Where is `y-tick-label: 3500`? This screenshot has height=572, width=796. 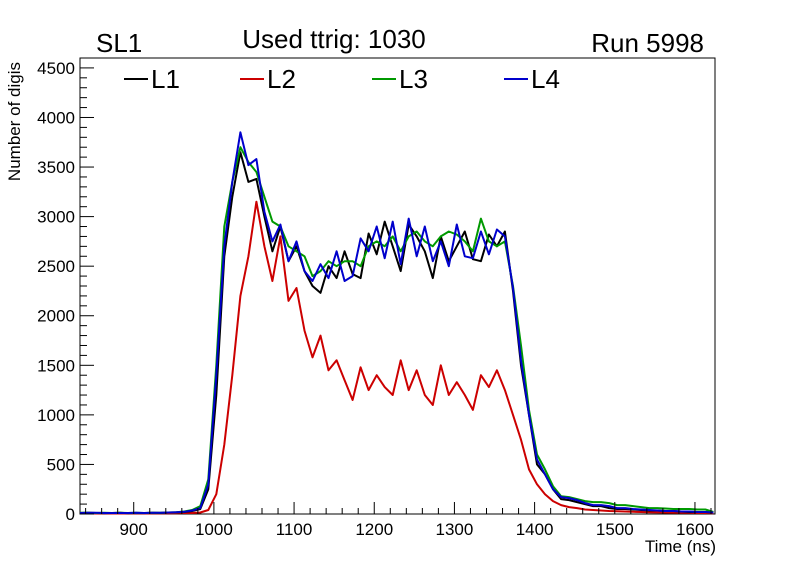 y-tick-label: 3500 is located at coordinates (56, 167).